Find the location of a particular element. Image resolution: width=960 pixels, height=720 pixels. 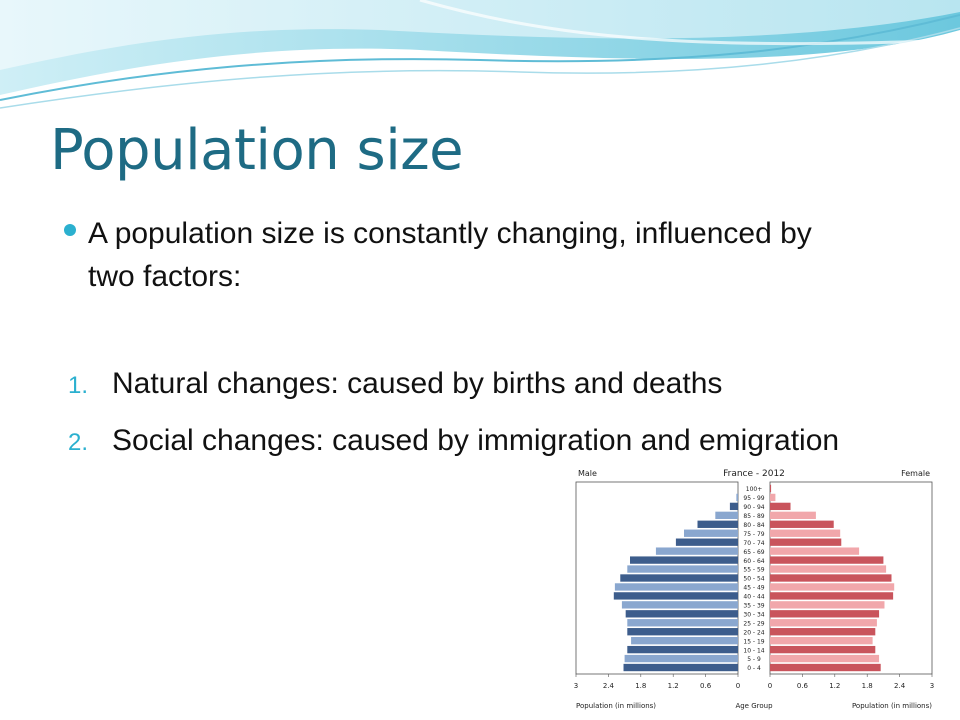

x-tick-label-left: 0 is located at coordinates (738, 686).